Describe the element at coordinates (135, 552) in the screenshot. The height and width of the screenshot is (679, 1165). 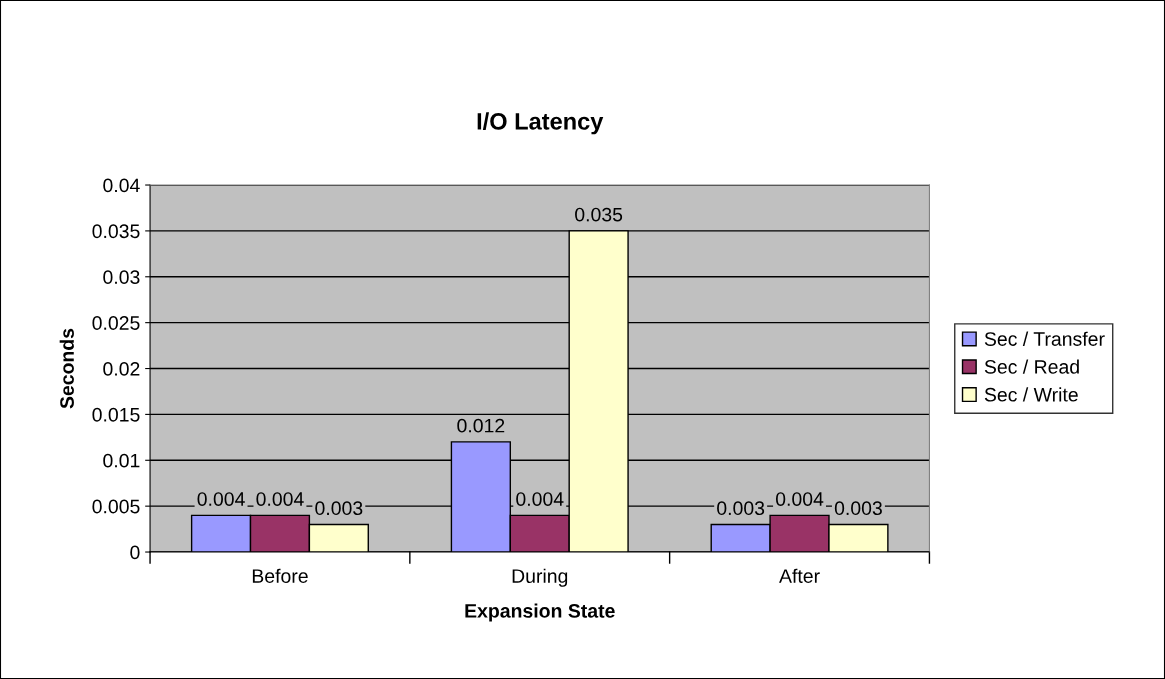
I see `y-tick-label: 0` at that location.